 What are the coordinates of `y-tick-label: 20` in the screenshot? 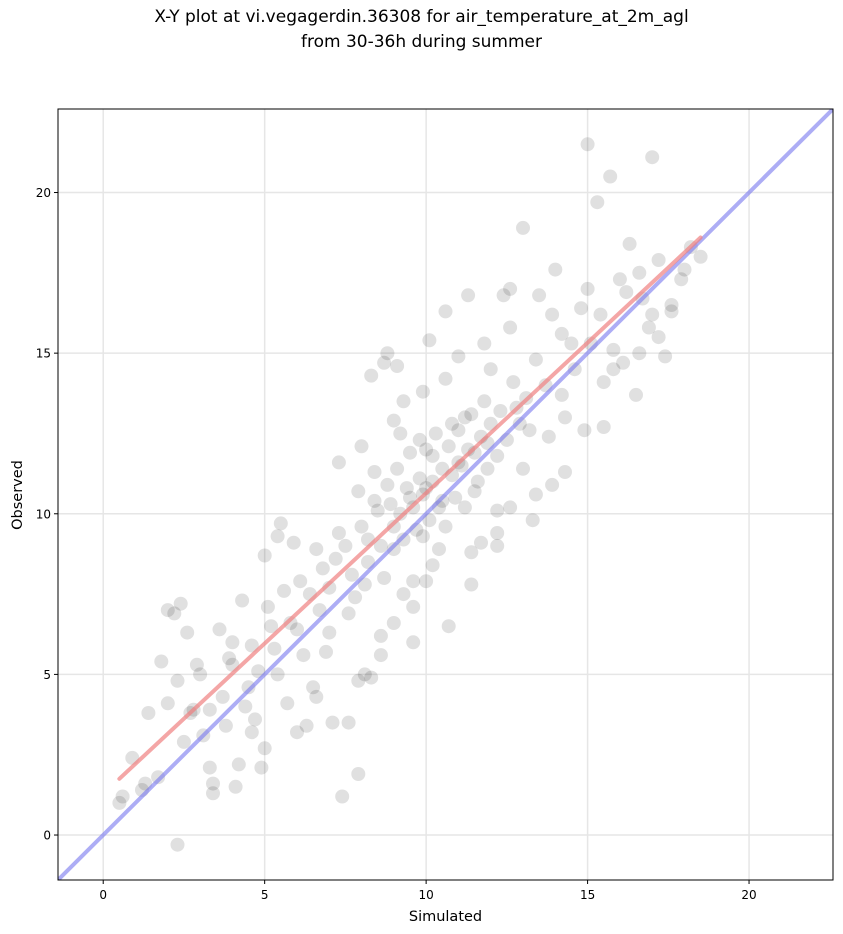 It's located at (43, 193).